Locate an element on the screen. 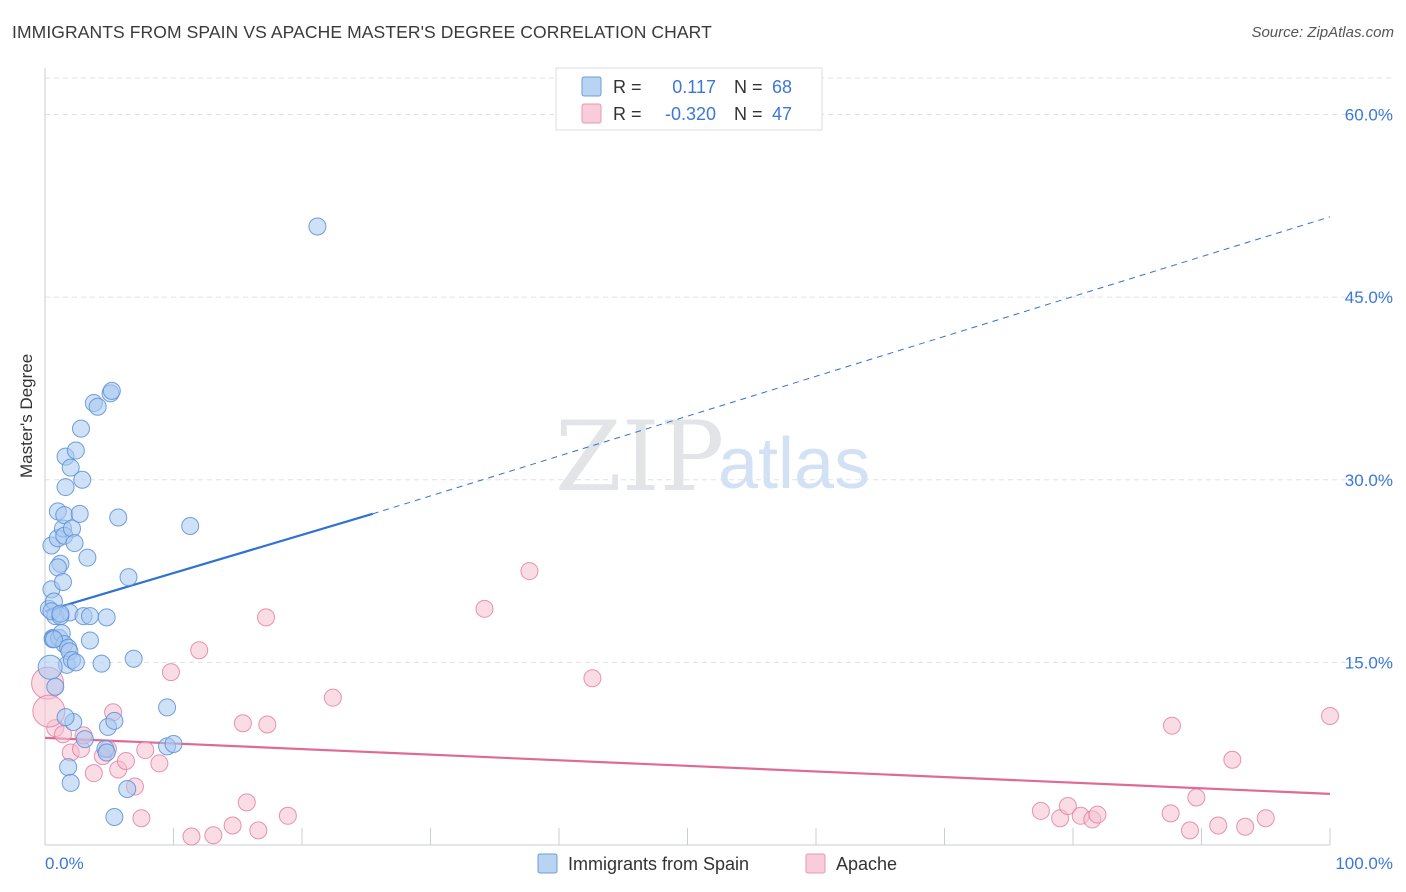 The image size is (1406, 892). stats-n-label-1: N = is located at coordinates (748, 114).